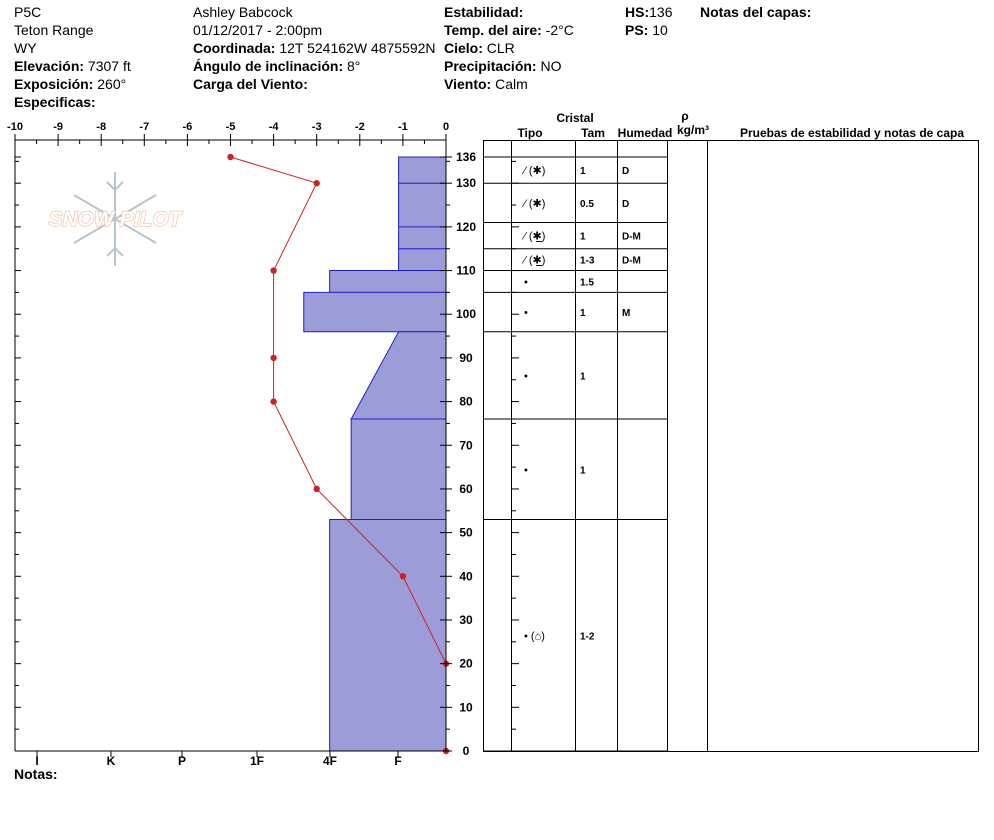  I want to click on height-tick-label: 130, so click(466, 183).